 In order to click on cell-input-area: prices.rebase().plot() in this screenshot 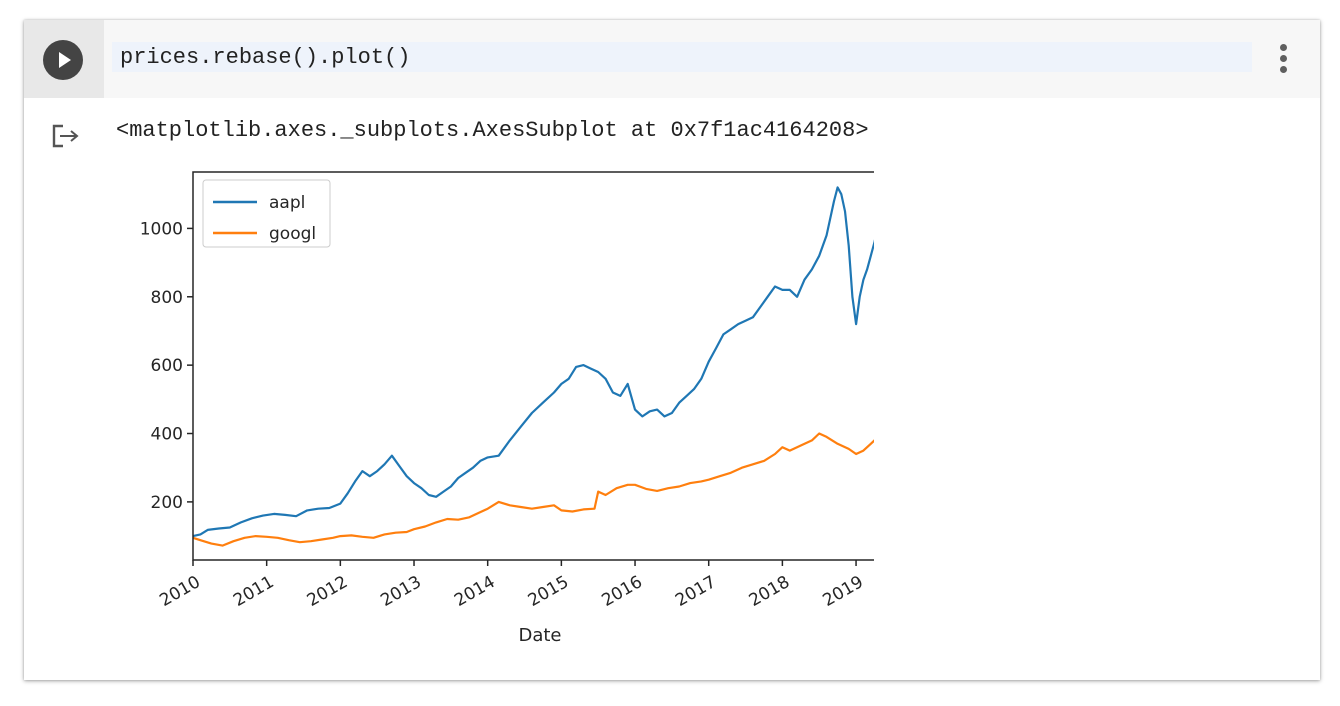, I will do `click(672, 59)`.